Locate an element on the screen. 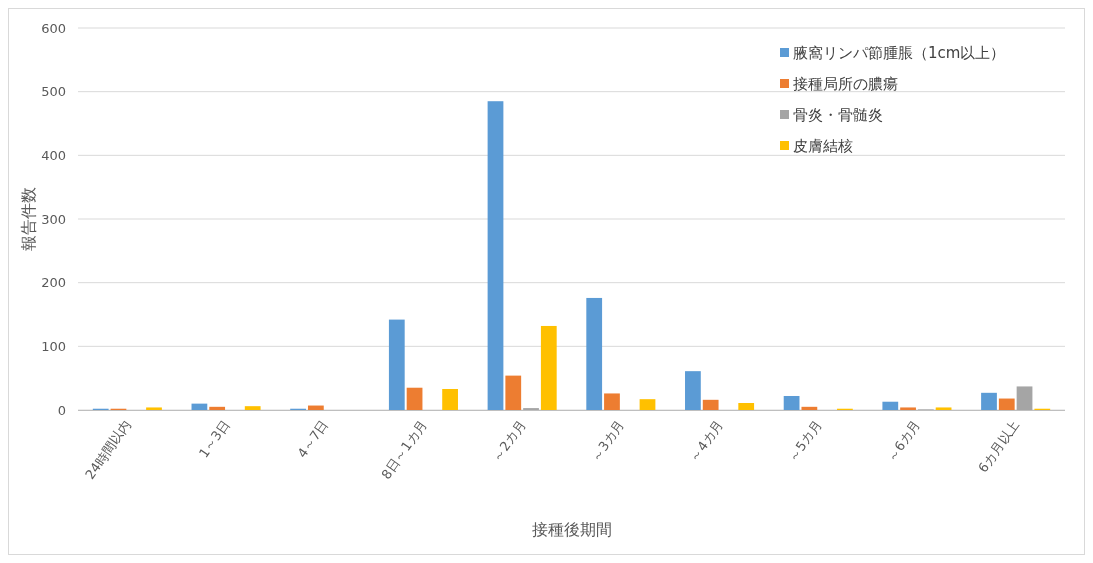 The width and height of the screenshot is (1093, 563). x-tick-label: ～4カ月 is located at coordinates (706, 441).